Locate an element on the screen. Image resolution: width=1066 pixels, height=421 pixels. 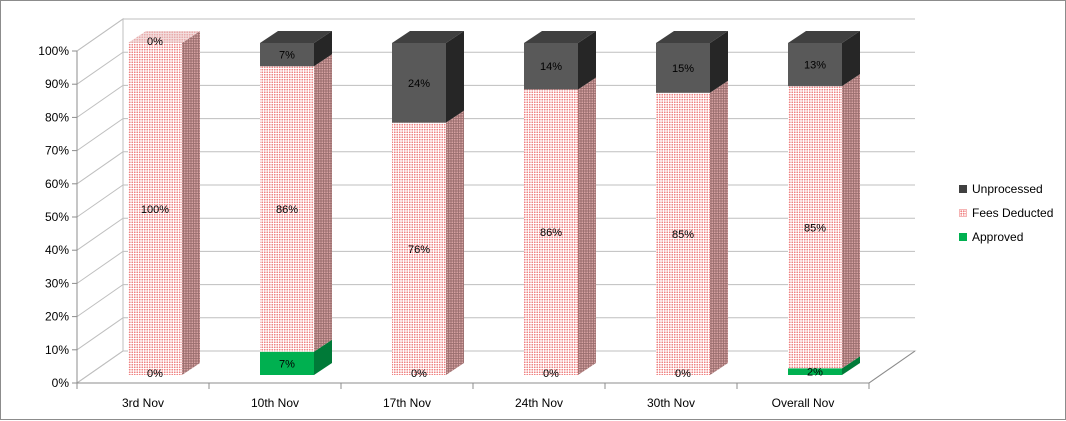
data-label-fees-deducted: 76% is located at coordinates (419, 250).